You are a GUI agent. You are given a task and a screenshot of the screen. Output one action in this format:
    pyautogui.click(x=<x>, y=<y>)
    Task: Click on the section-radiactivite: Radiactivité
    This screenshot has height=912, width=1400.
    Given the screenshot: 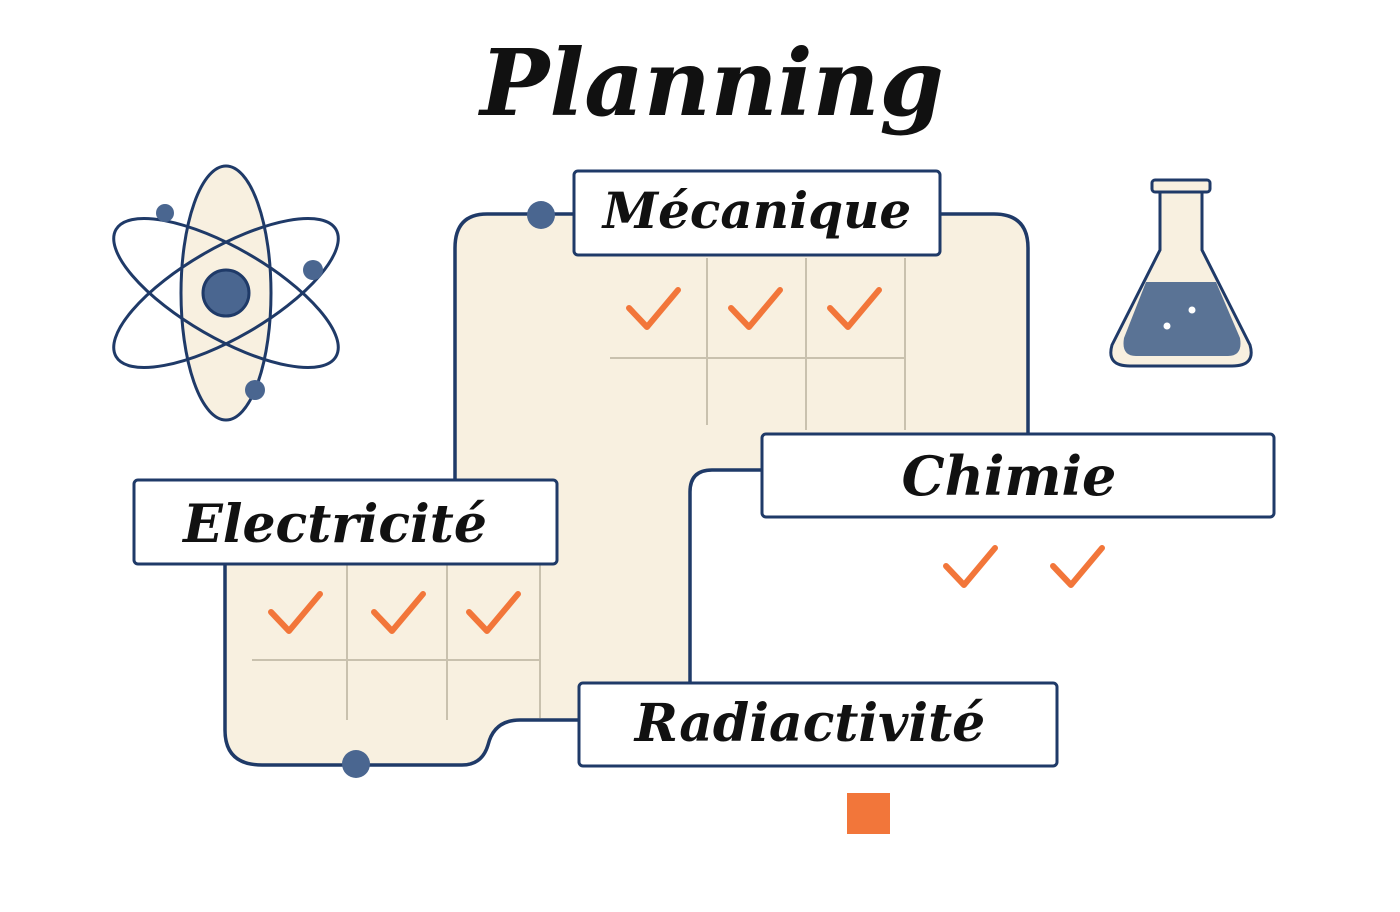 What is the action you would take?
    pyautogui.click(x=818, y=724)
    